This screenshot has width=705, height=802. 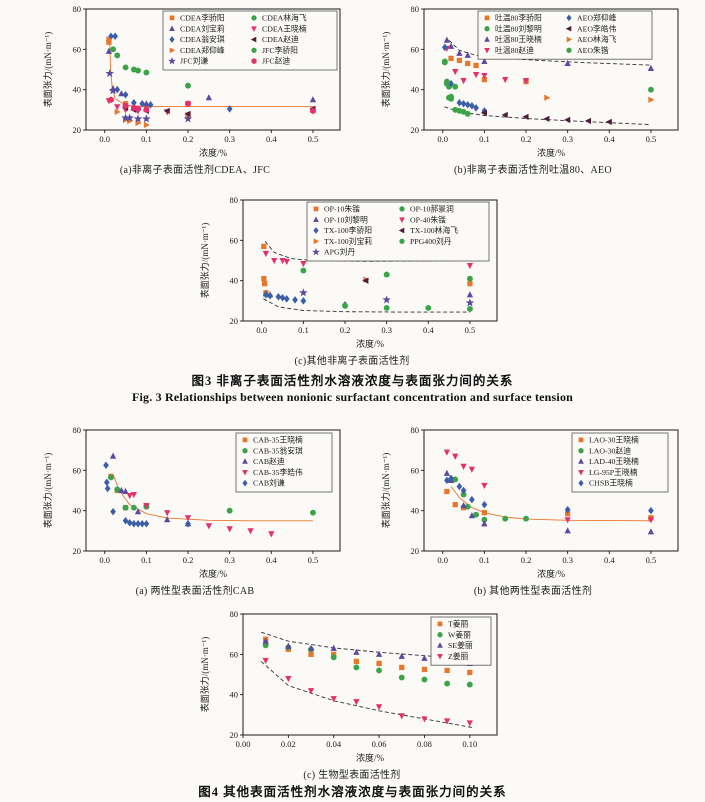 I want to click on svg-text: SE姜丽, so click(x=460, y=645).